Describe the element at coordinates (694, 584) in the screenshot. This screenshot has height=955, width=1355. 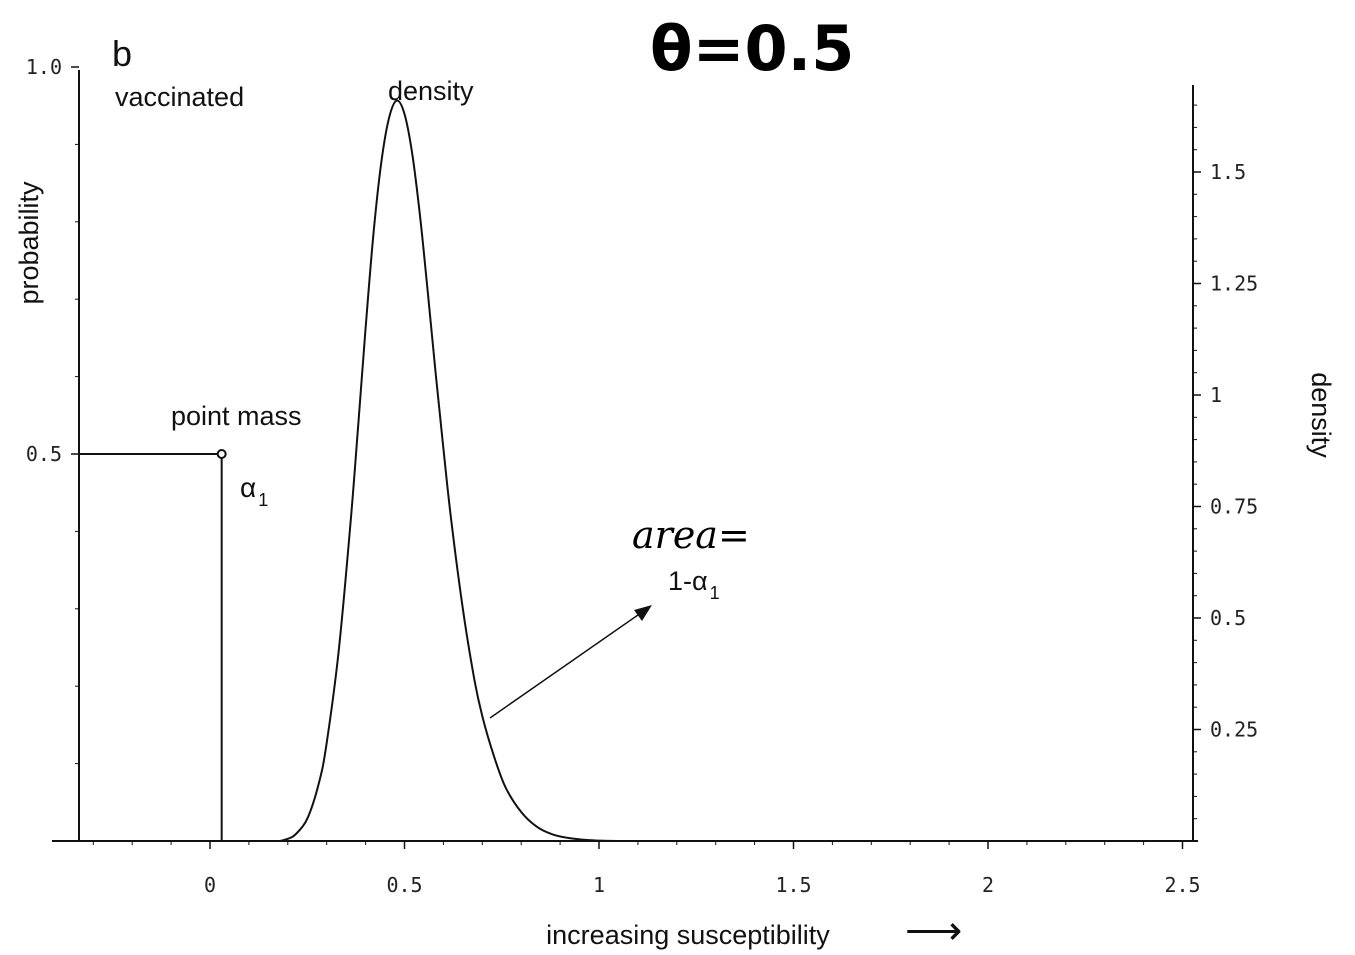
I see `area-annotation-value: 1-α 1` at that location.